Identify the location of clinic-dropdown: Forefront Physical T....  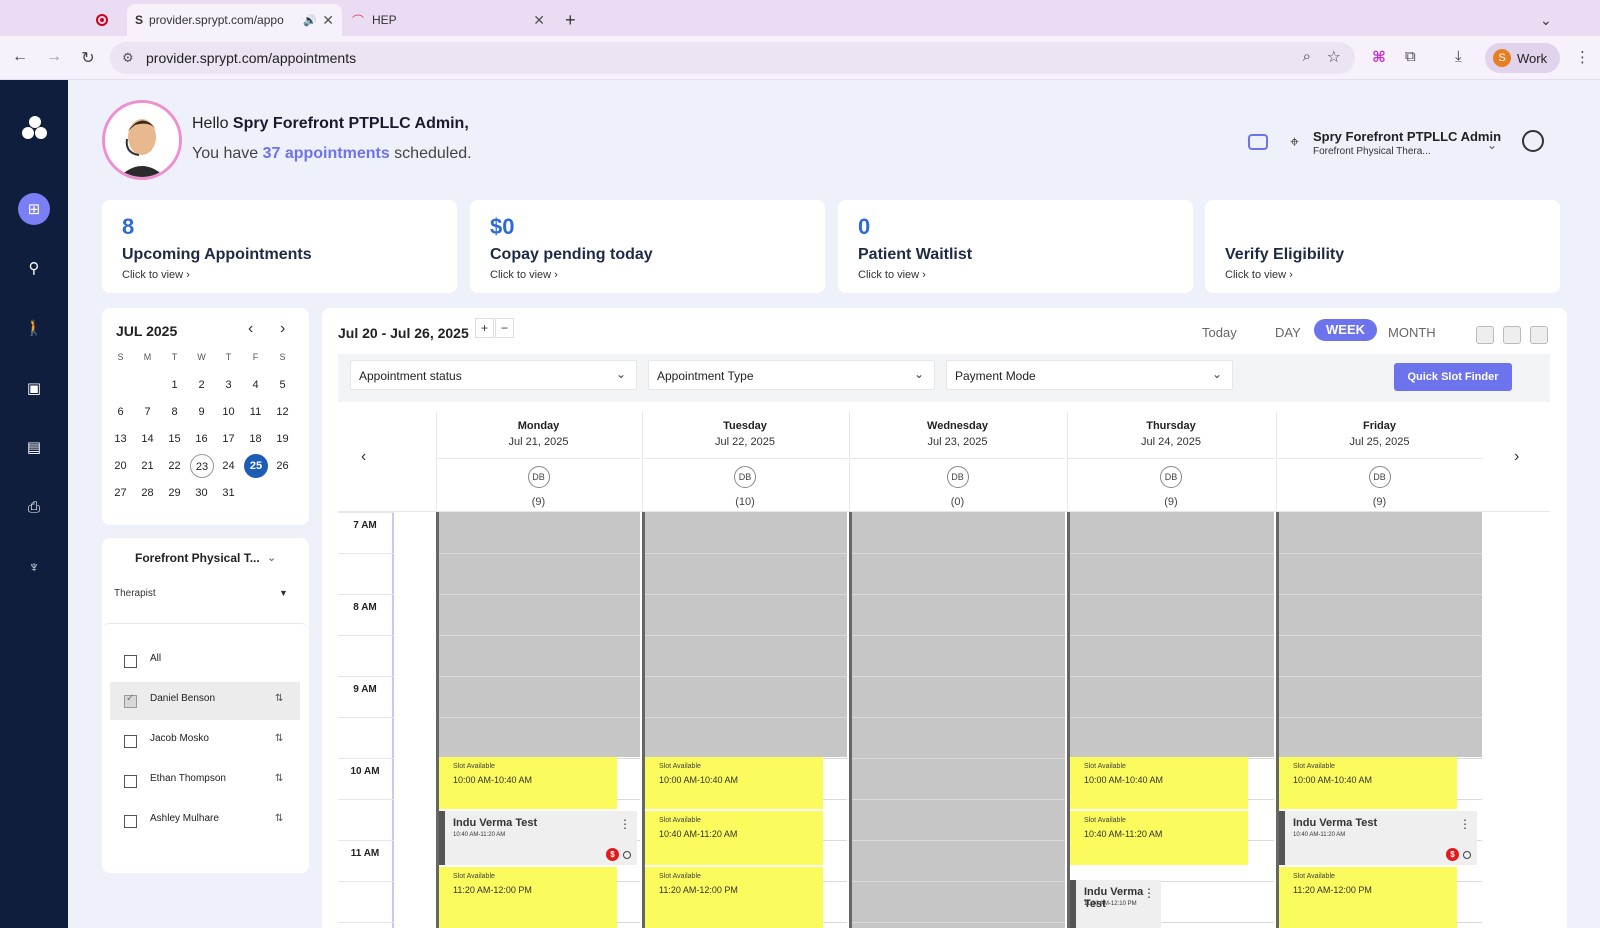
(197, 558).